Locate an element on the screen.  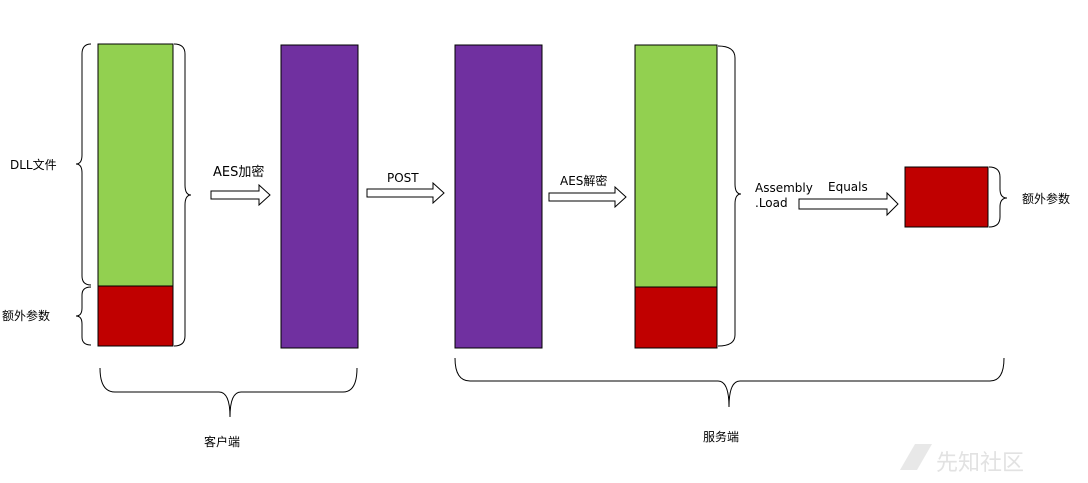
assembly-label-line2: .Load is located at coordinates (771, 203).